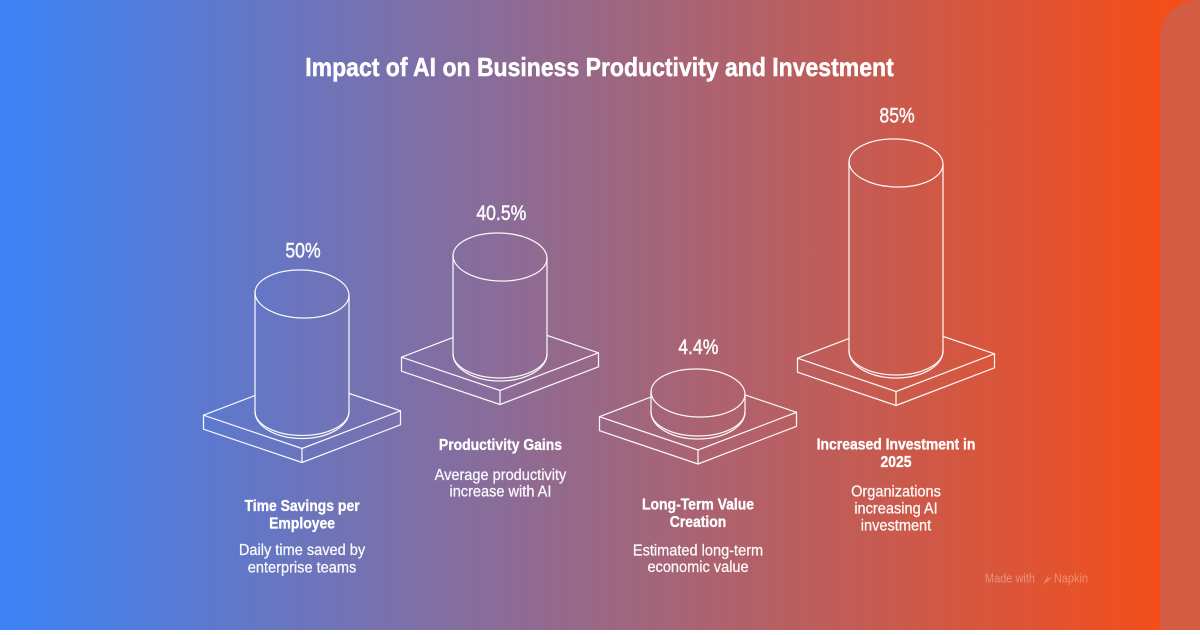 This screenshot has width=1200, height=635. What do you see at coordinates (500, 492) in the screenshot?
I see `svg-text: increase with AI` at bounding box center [500, 492].